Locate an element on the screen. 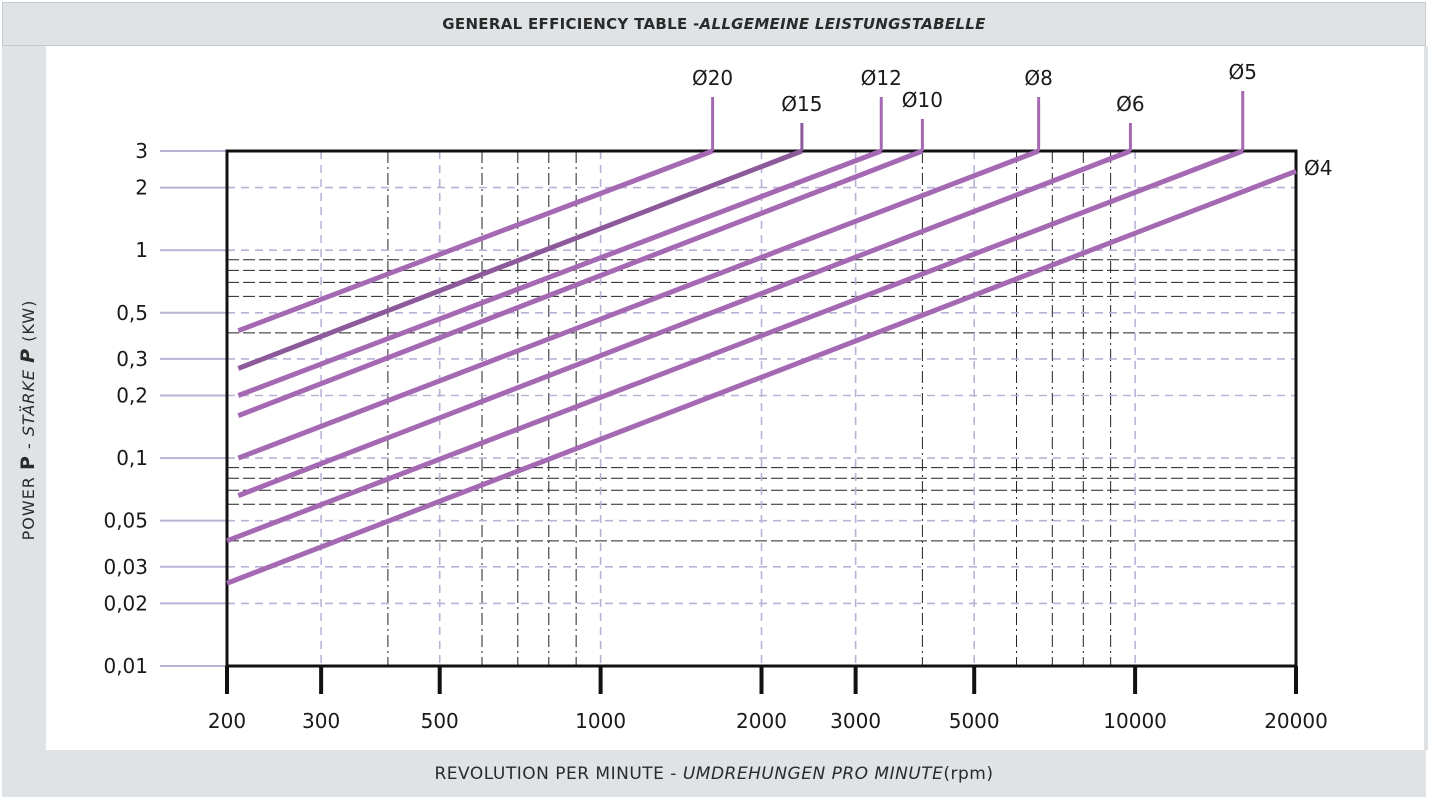 The width and height of the screenshot is (1429, 799). y-tick-label: 0,5 is located at coordinates (132, 313).